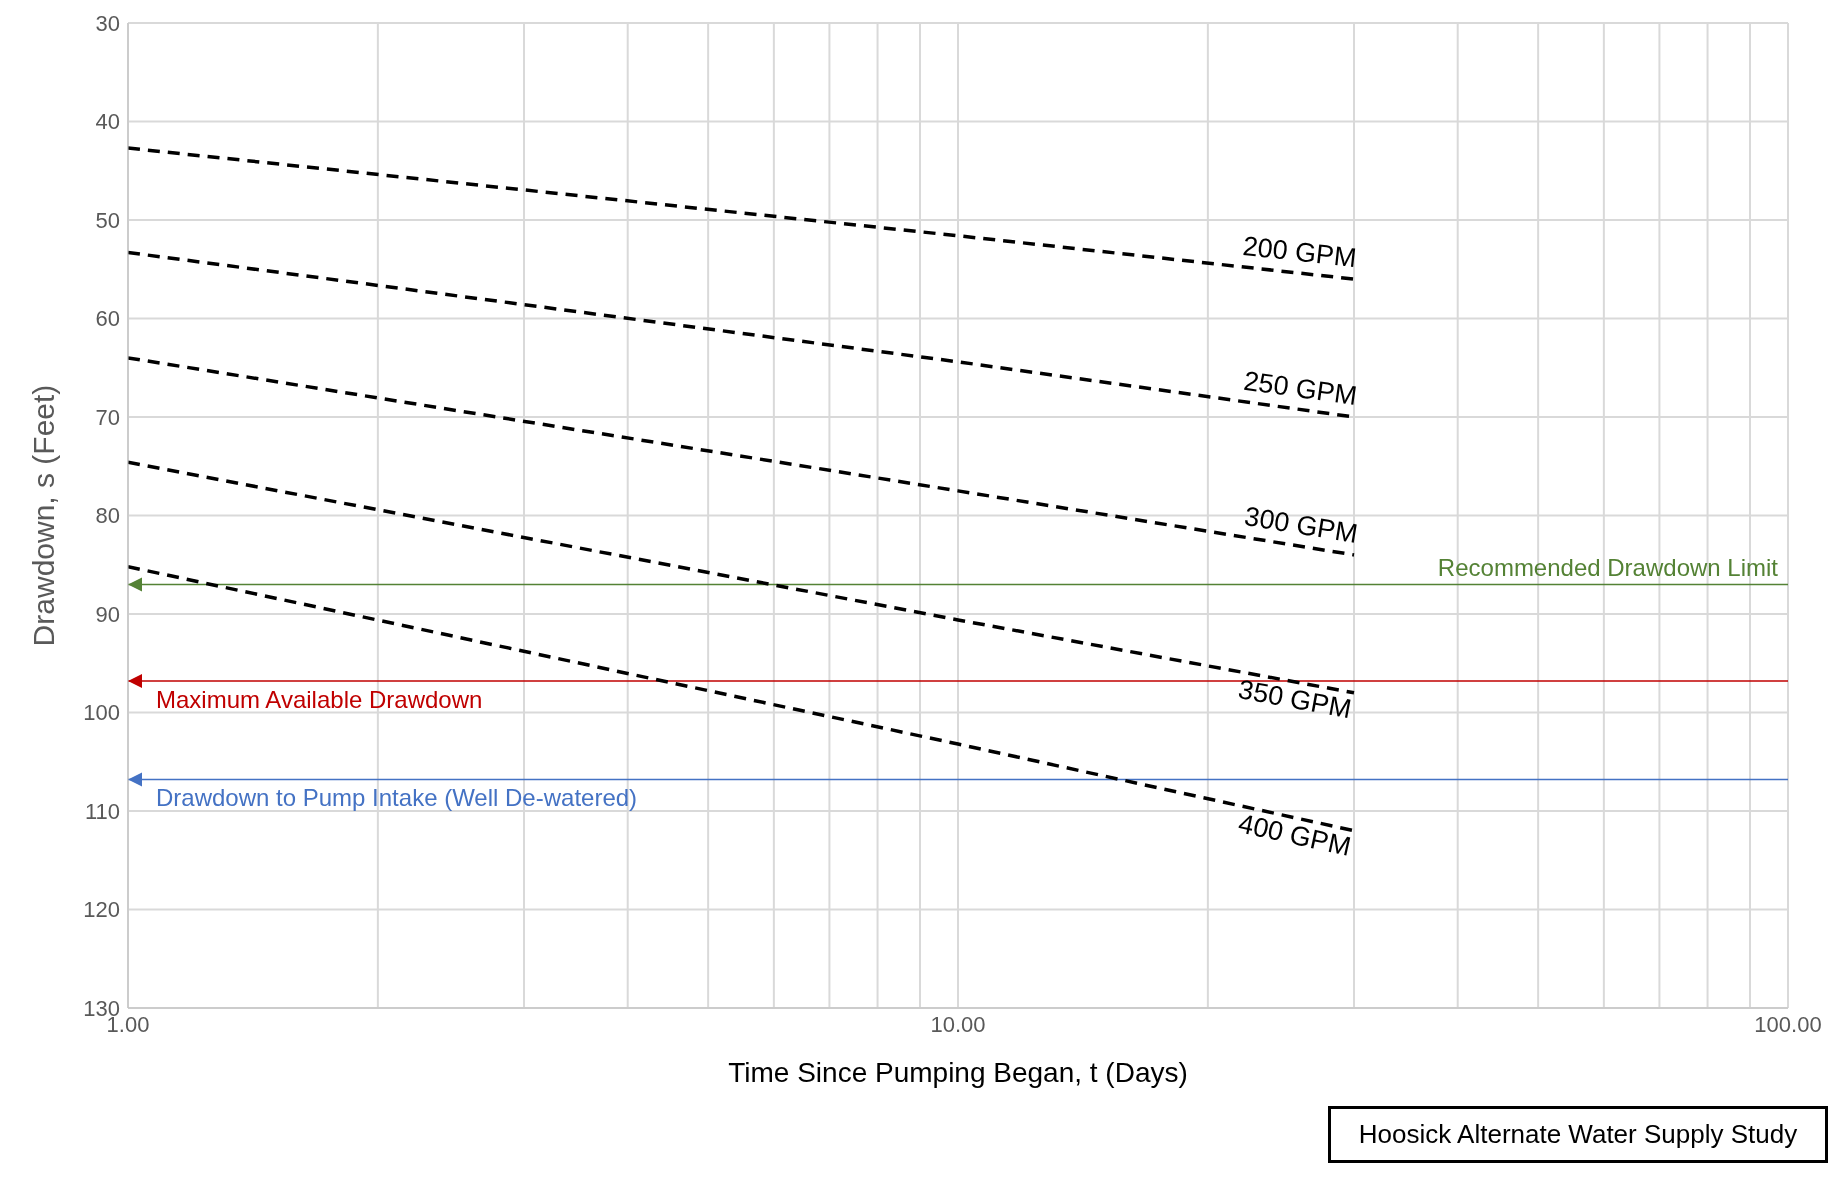 The height and width of the screenshot is (1181, 1836). I want to click on text: 400 GPM, so click(1294, 835).